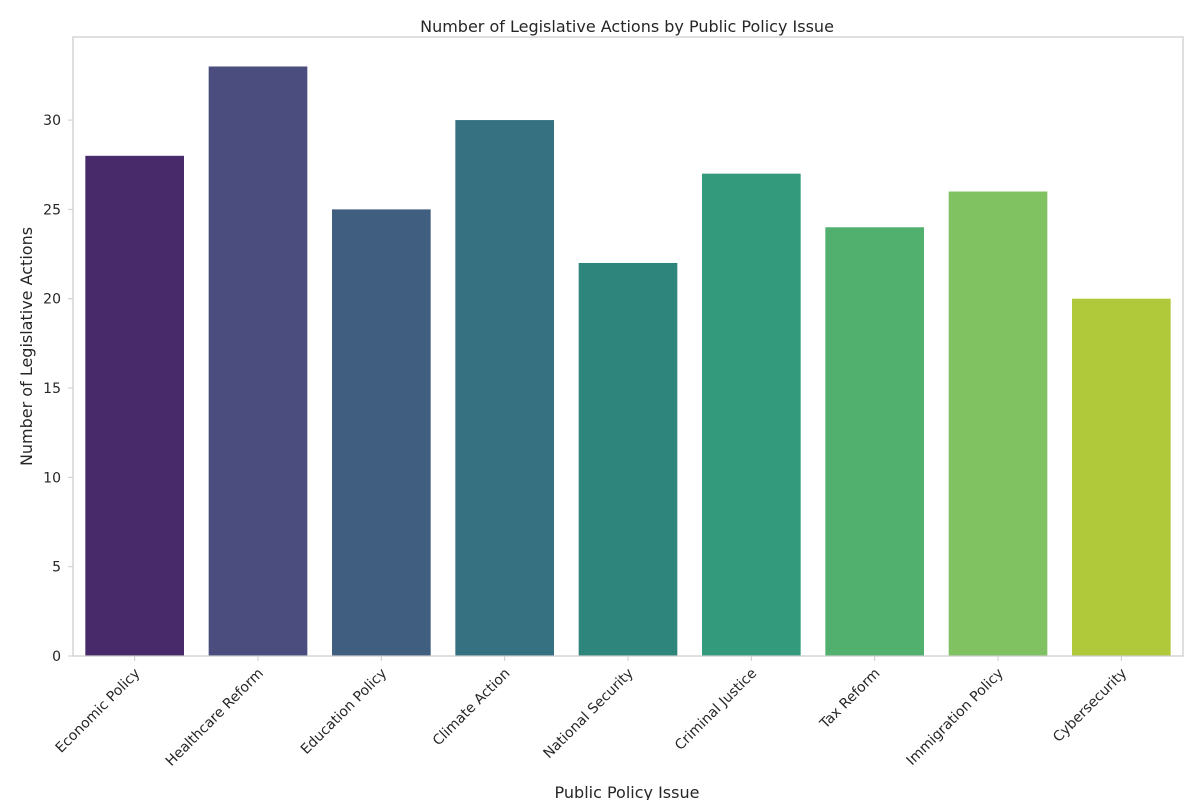 The image size is (1200, 800). I want to click on x-tick-label: Climate Action, so click(472, 708).